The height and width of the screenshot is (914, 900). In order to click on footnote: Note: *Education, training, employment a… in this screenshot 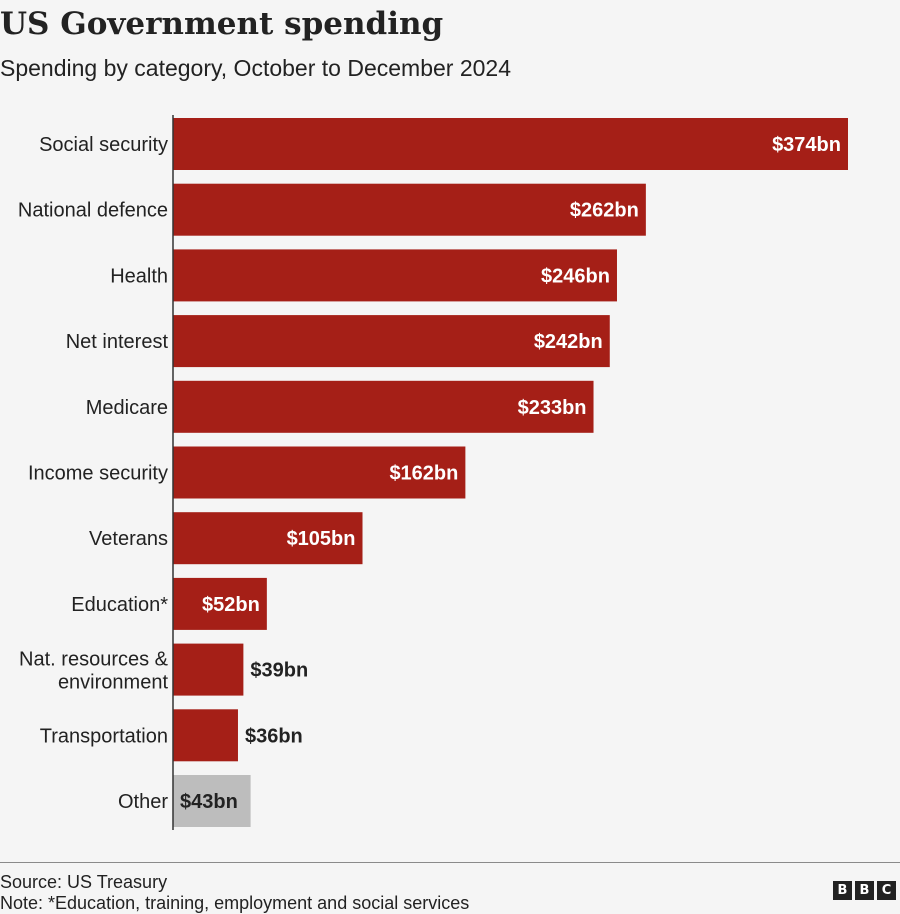, I will do `click(235, 903)`.